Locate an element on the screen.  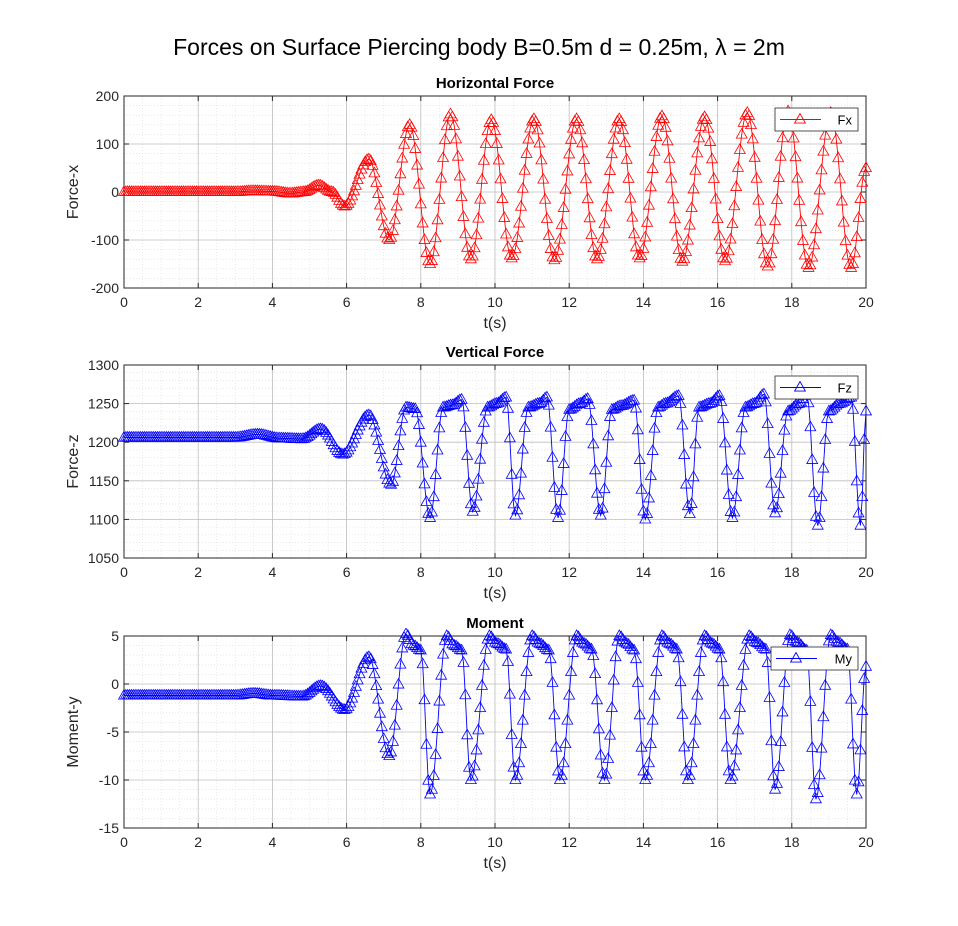
y-axis-label: Force-z is located at coordinates (73, 461).